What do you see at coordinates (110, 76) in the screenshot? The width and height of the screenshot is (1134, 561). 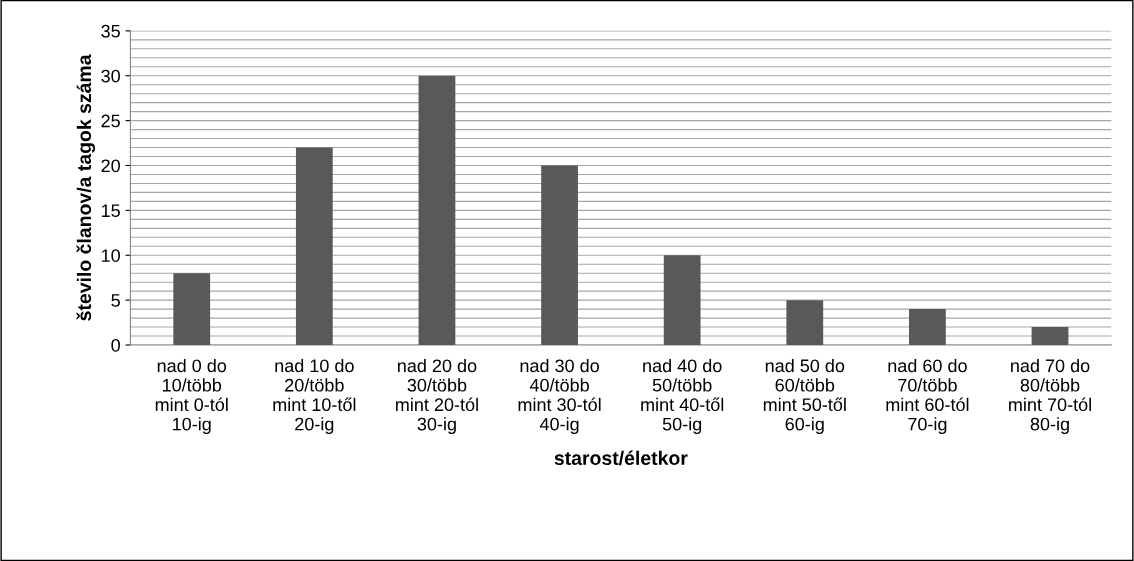 I see `y-tick-label: 30` at bounding box center [110, 76].